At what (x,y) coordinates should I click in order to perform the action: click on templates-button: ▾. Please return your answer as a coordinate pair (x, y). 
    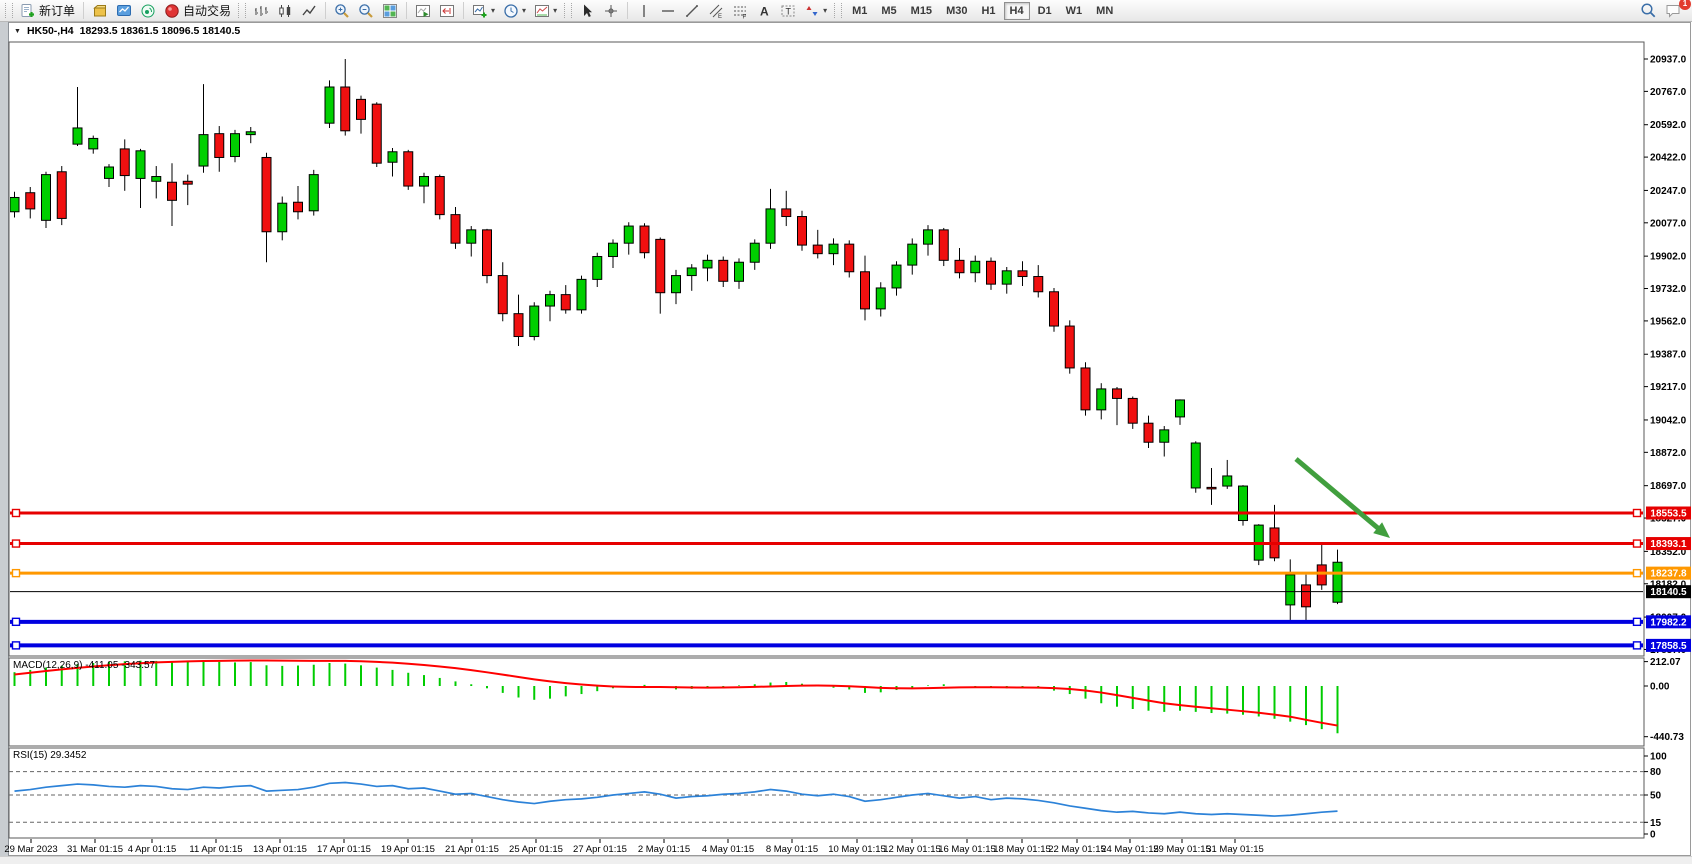
    Looking at the image, I should click on (545, 11).